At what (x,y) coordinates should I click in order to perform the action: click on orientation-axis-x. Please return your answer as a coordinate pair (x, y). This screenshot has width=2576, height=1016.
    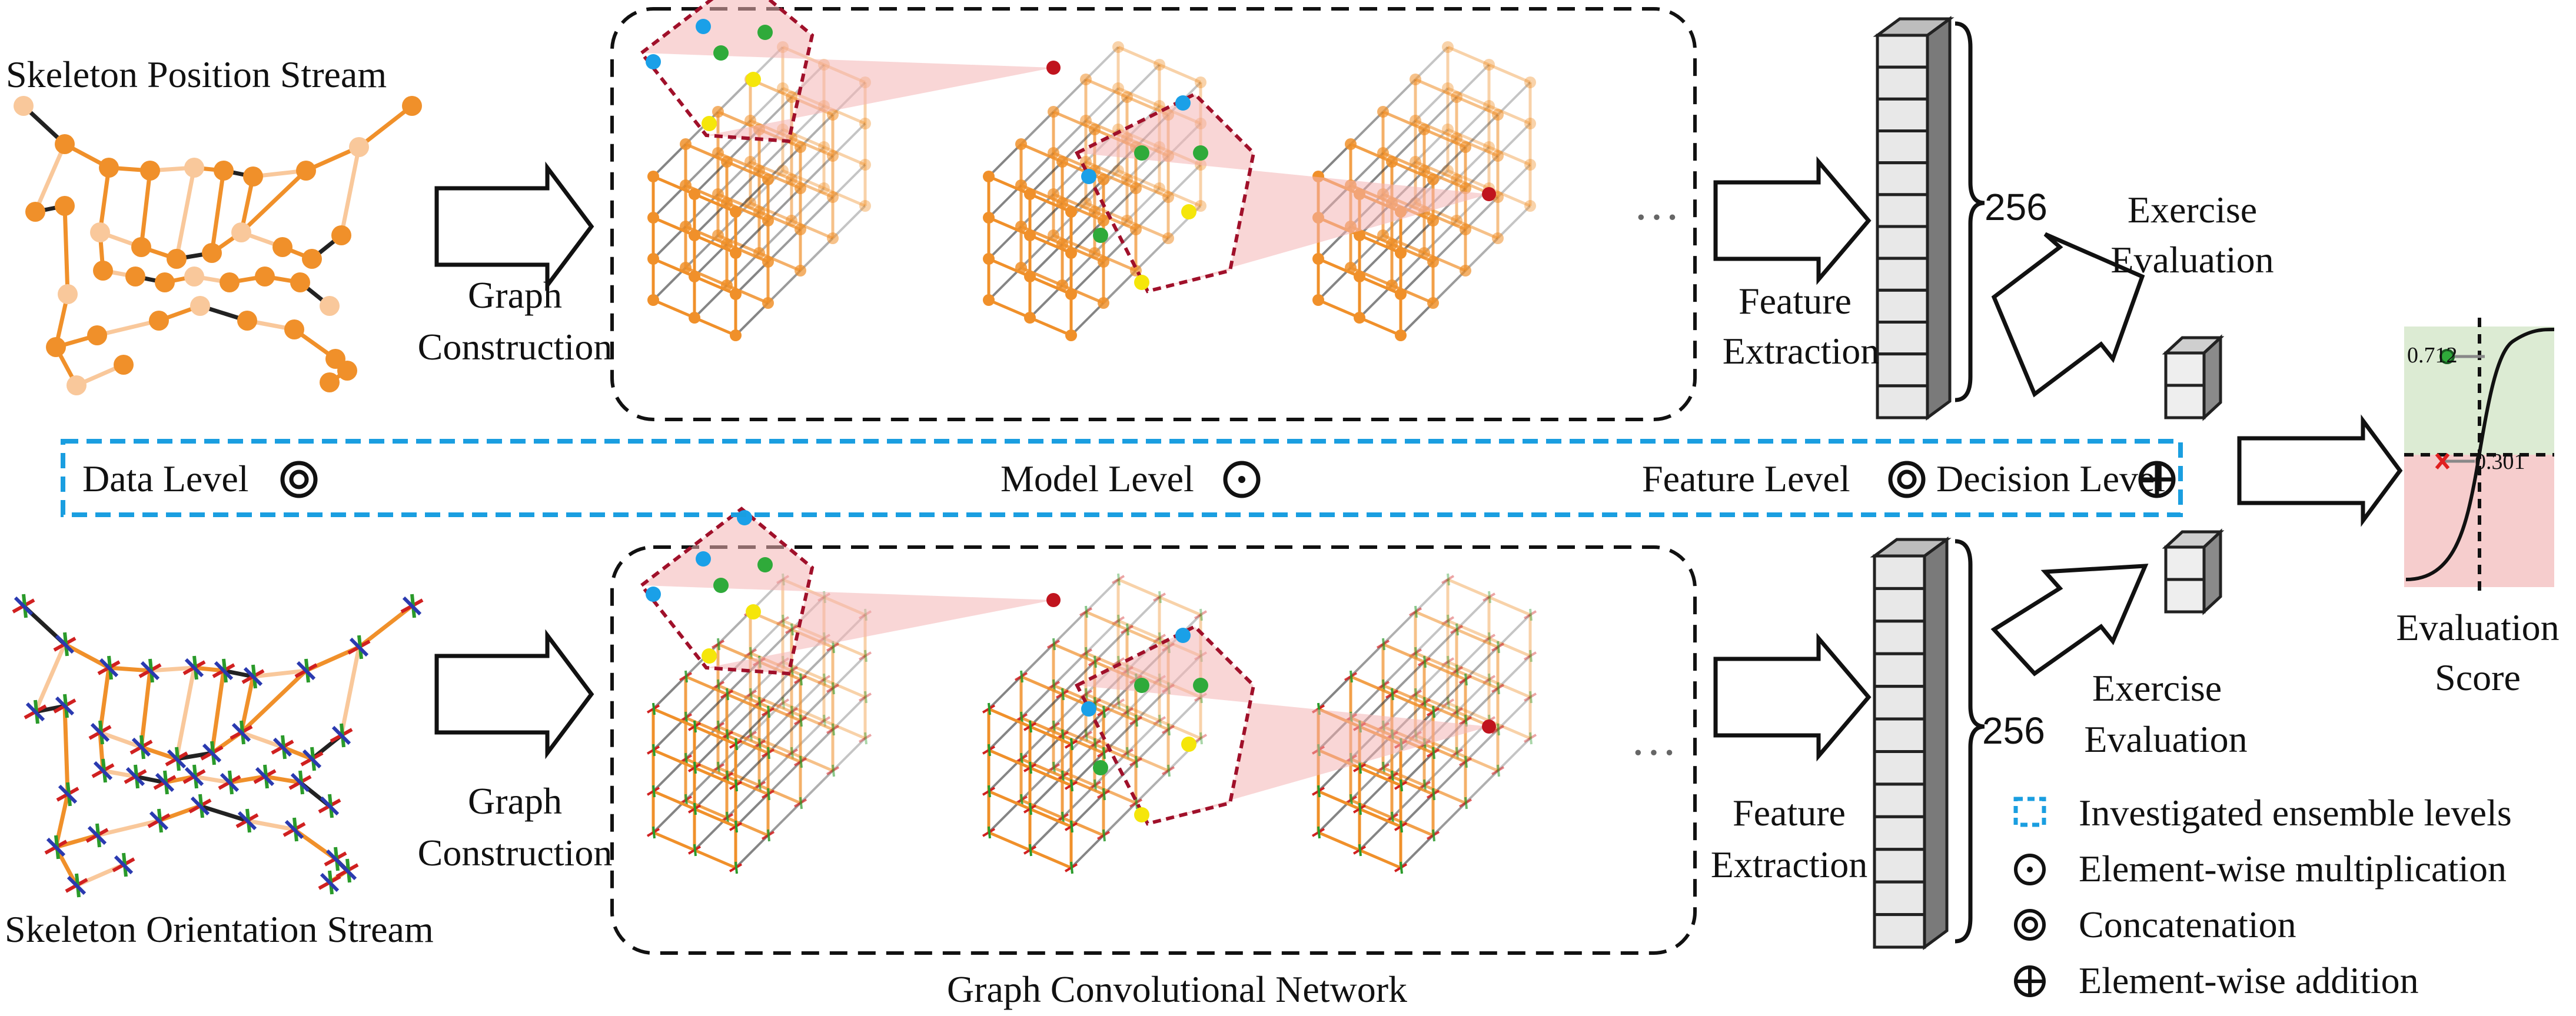
    Looking at the image, I should click on (1530, 697).